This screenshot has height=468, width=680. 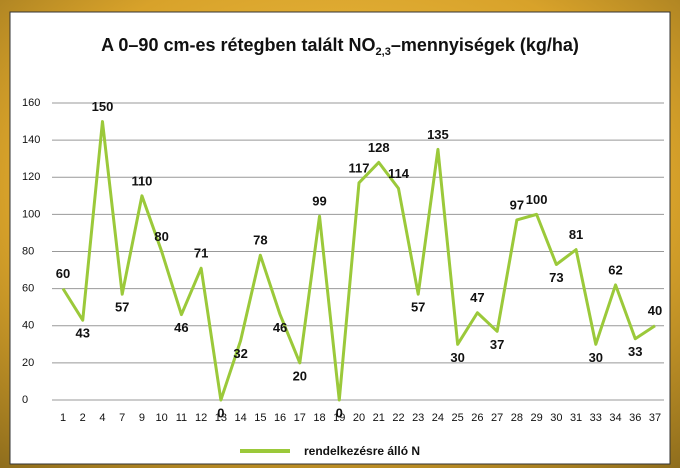 I want to click on title-main: A 0–90 cm-es rétegben talált NO, so click(x=238, y=45).